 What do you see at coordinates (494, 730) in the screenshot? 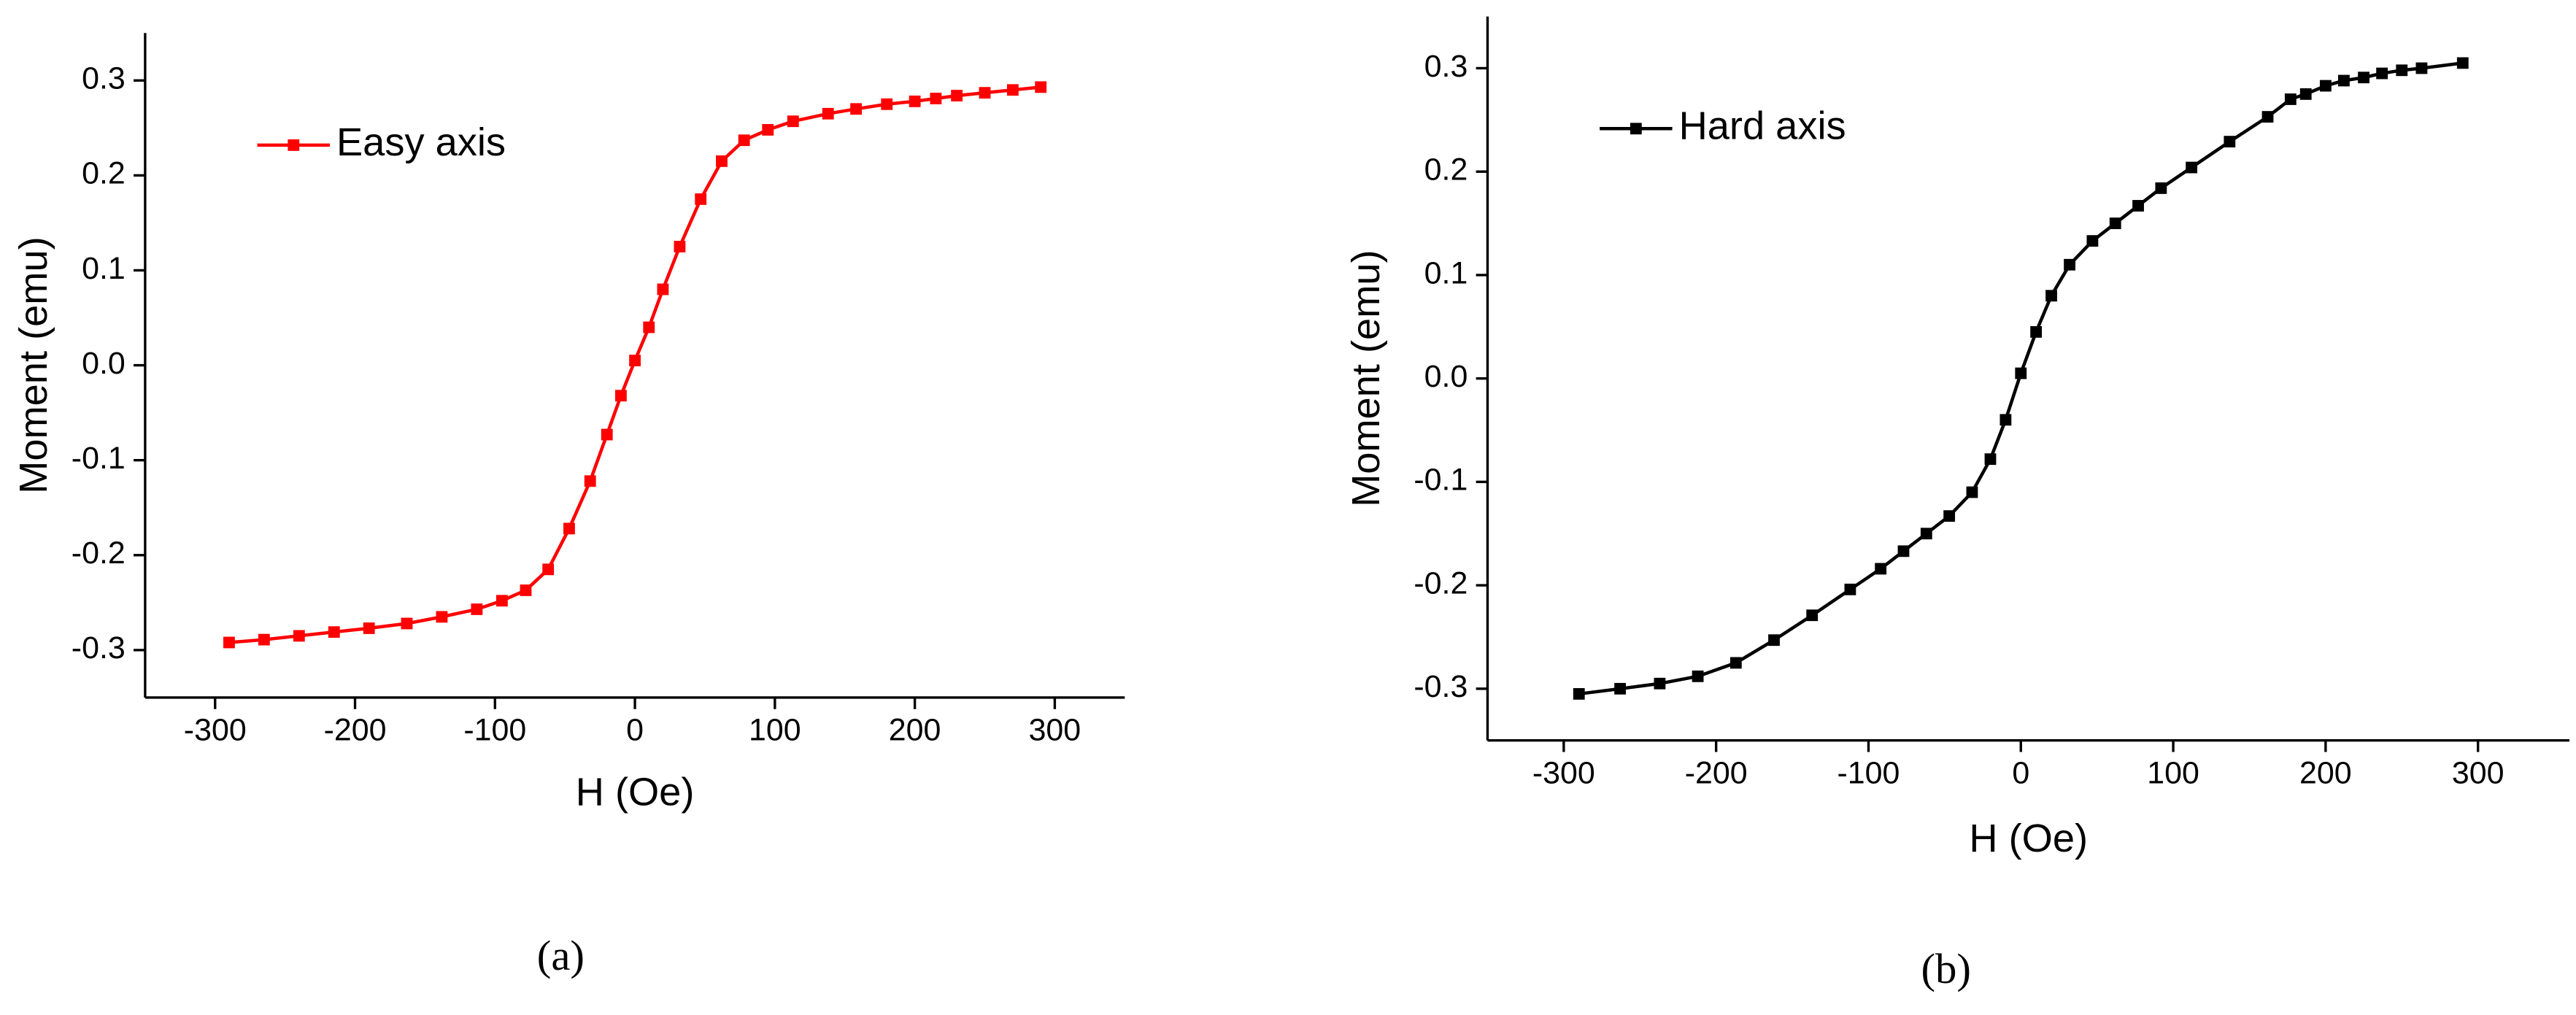
I see `x-tick-label: -100` at bounding box center [494, 730].